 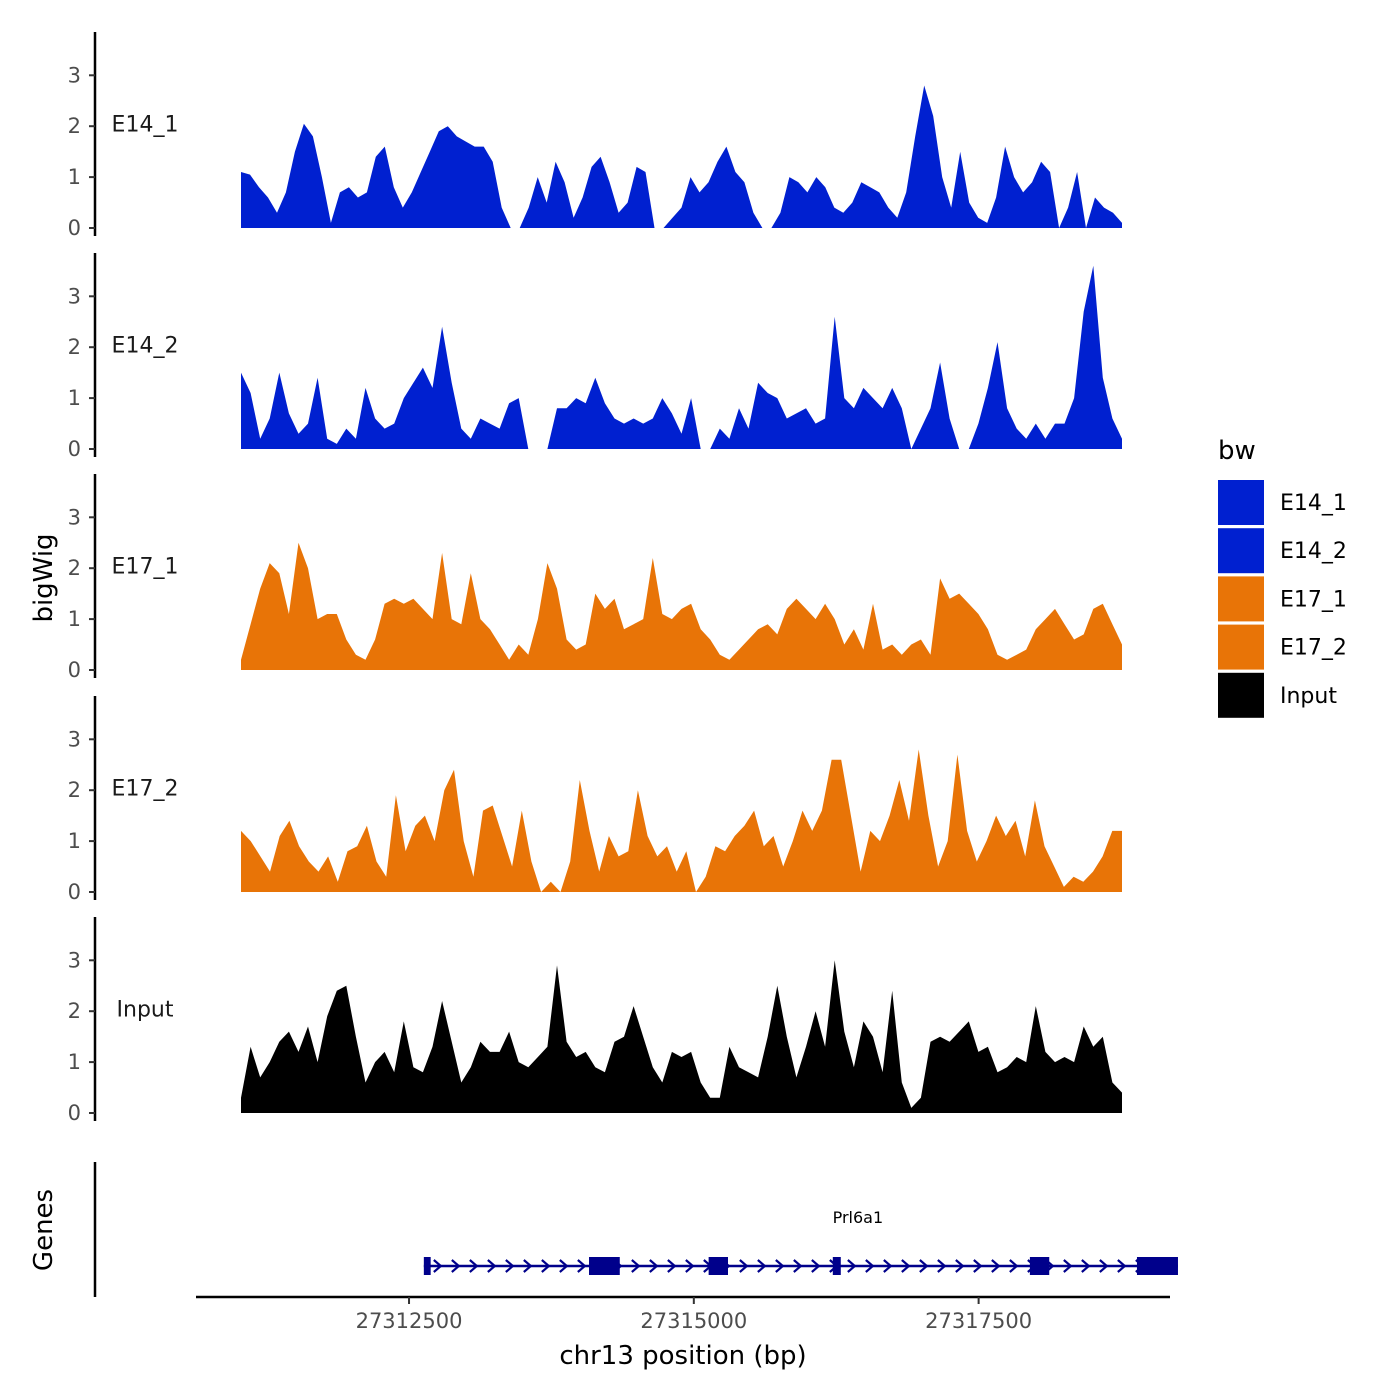 I want to click on gene-name-label: Prl6a1, so click(x=858, y=1217).